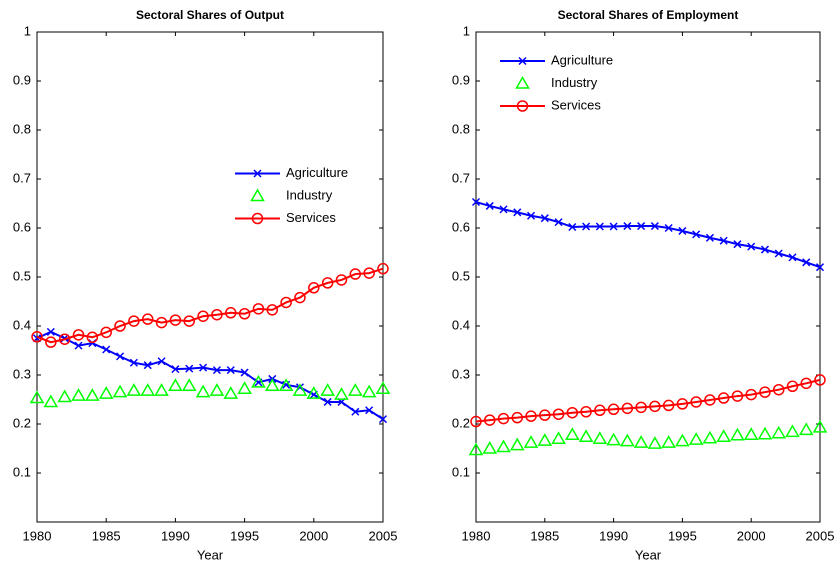  What do you see at coordinates (22, 324) in the screenshot?
I see `y-tick-label: 0.4` at bounding box center [22, 324].